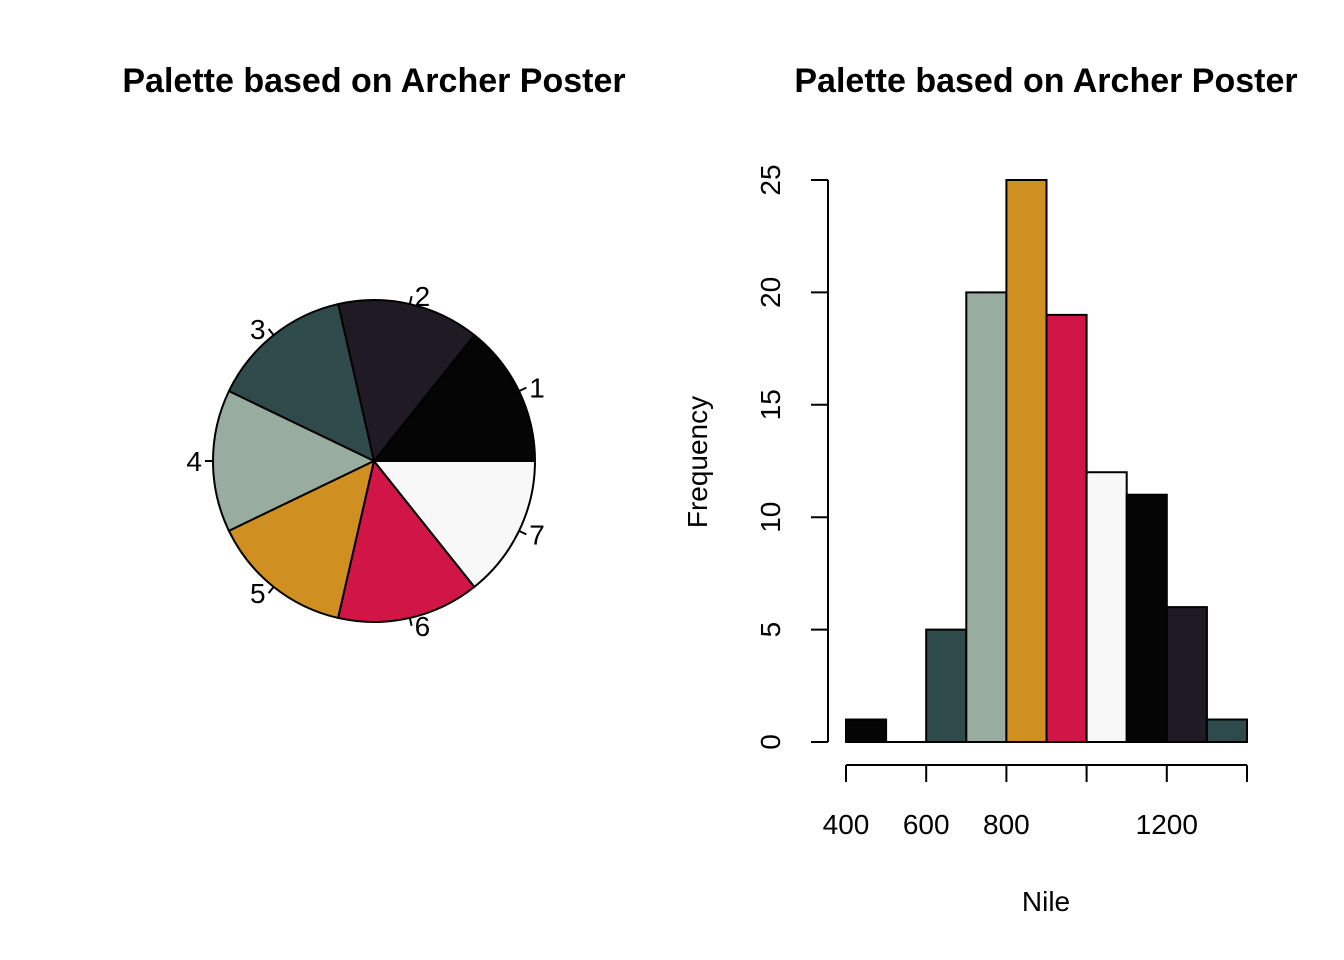 The image size is (1344, 960). I want to click on pie-title: Palette based on Archer Poster, so click(373, 81).